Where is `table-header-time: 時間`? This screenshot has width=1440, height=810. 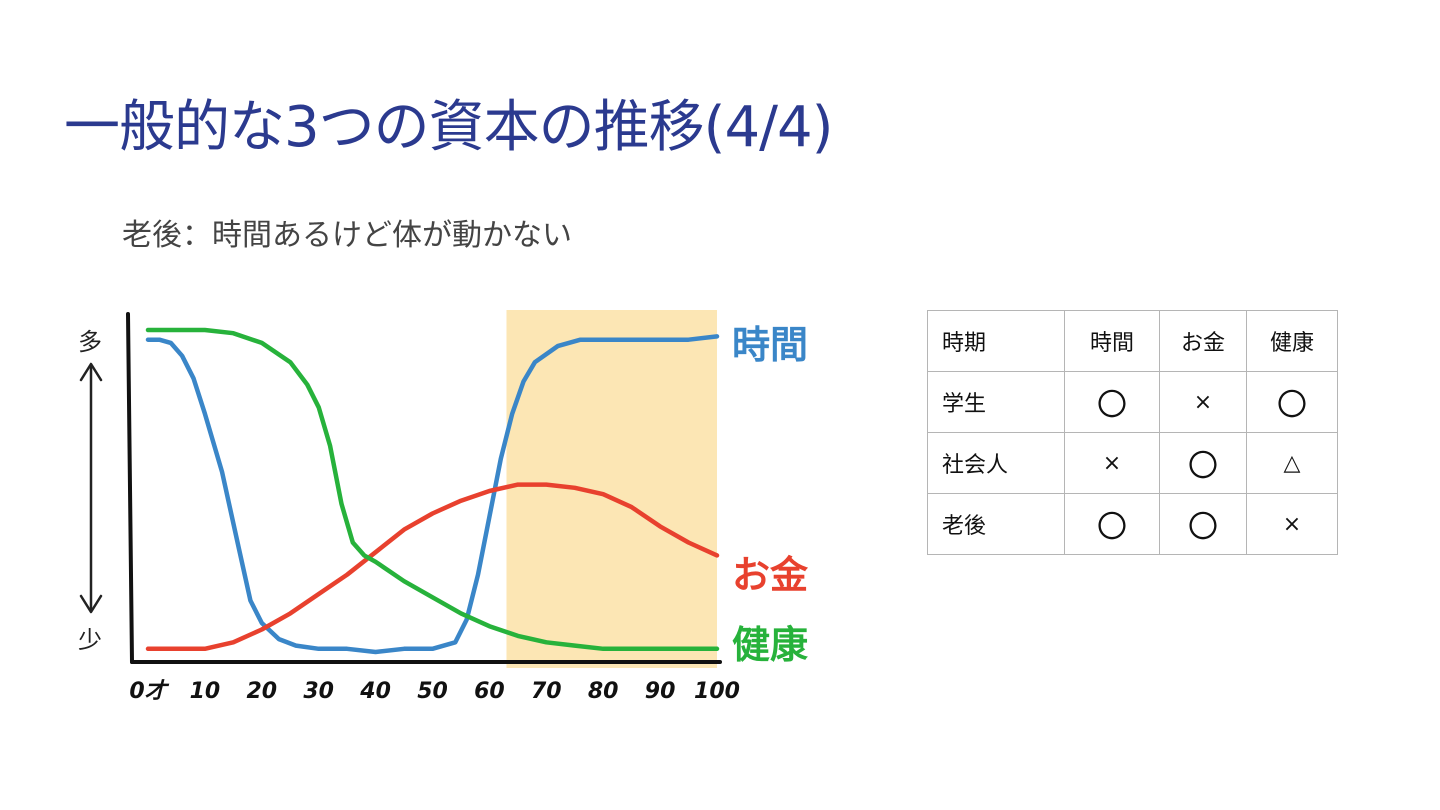
table-header-time: 時間 is located at coordinates (1112, 341).